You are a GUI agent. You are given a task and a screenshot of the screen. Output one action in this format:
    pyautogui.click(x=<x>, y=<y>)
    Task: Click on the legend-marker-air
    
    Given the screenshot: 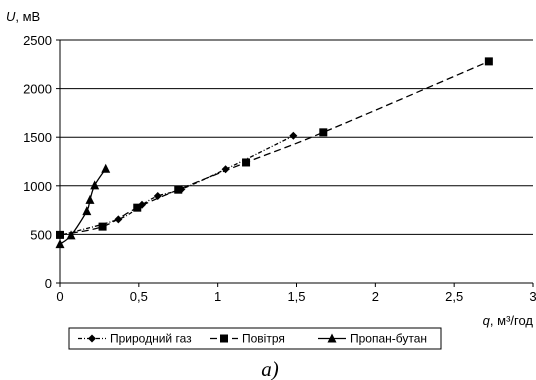 What is the action you would take?
    pyautogui.click(x=224, y=338)
    